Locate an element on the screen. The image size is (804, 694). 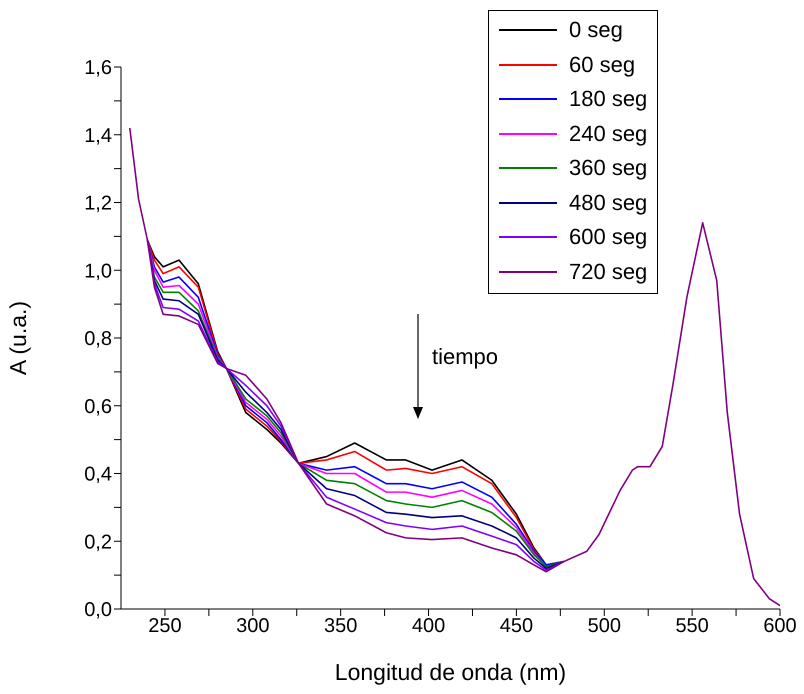
y-tick-label: 1,0 is located at coordinates (98, 271).